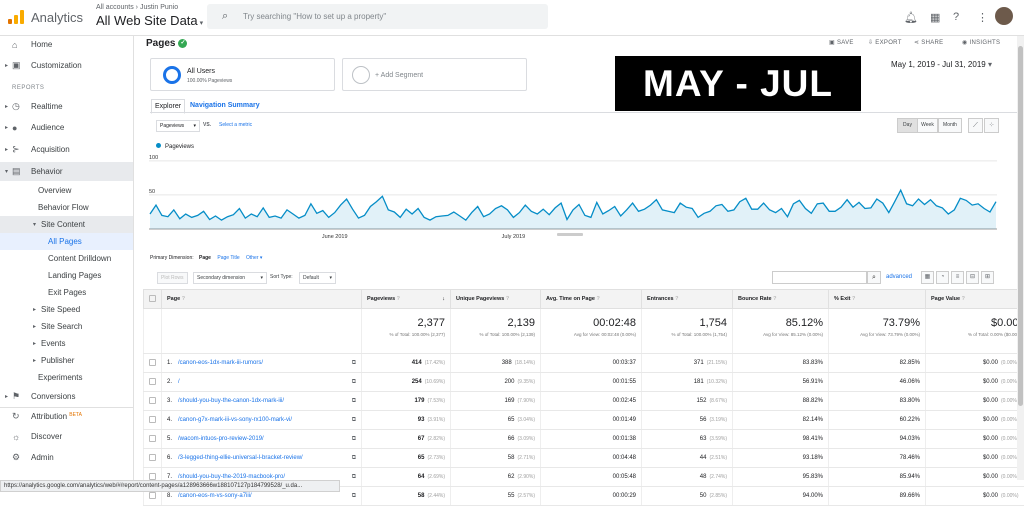  Describe the element at coordinates (434, 74) in the screenshot. I see `add-segment-button: + Add Segment` at that location.